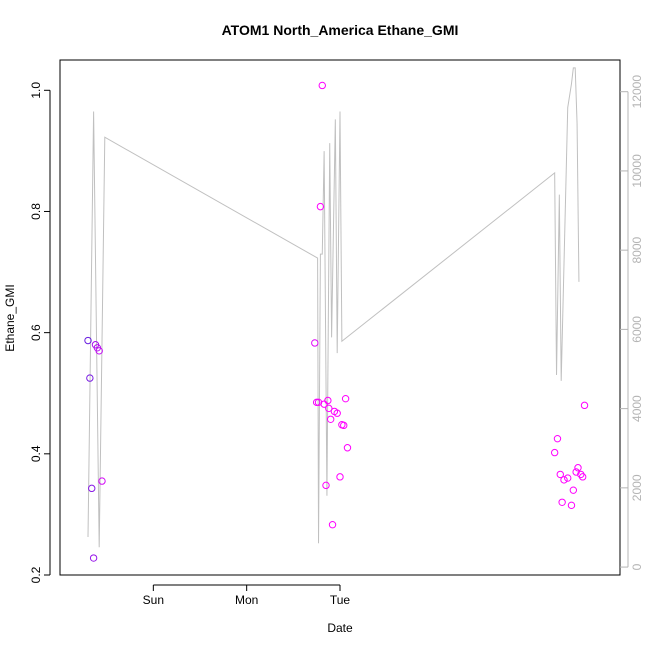 This screenshot has width=650, height=650. I want to click on x-tick-label: Sun, so click(153, 600).